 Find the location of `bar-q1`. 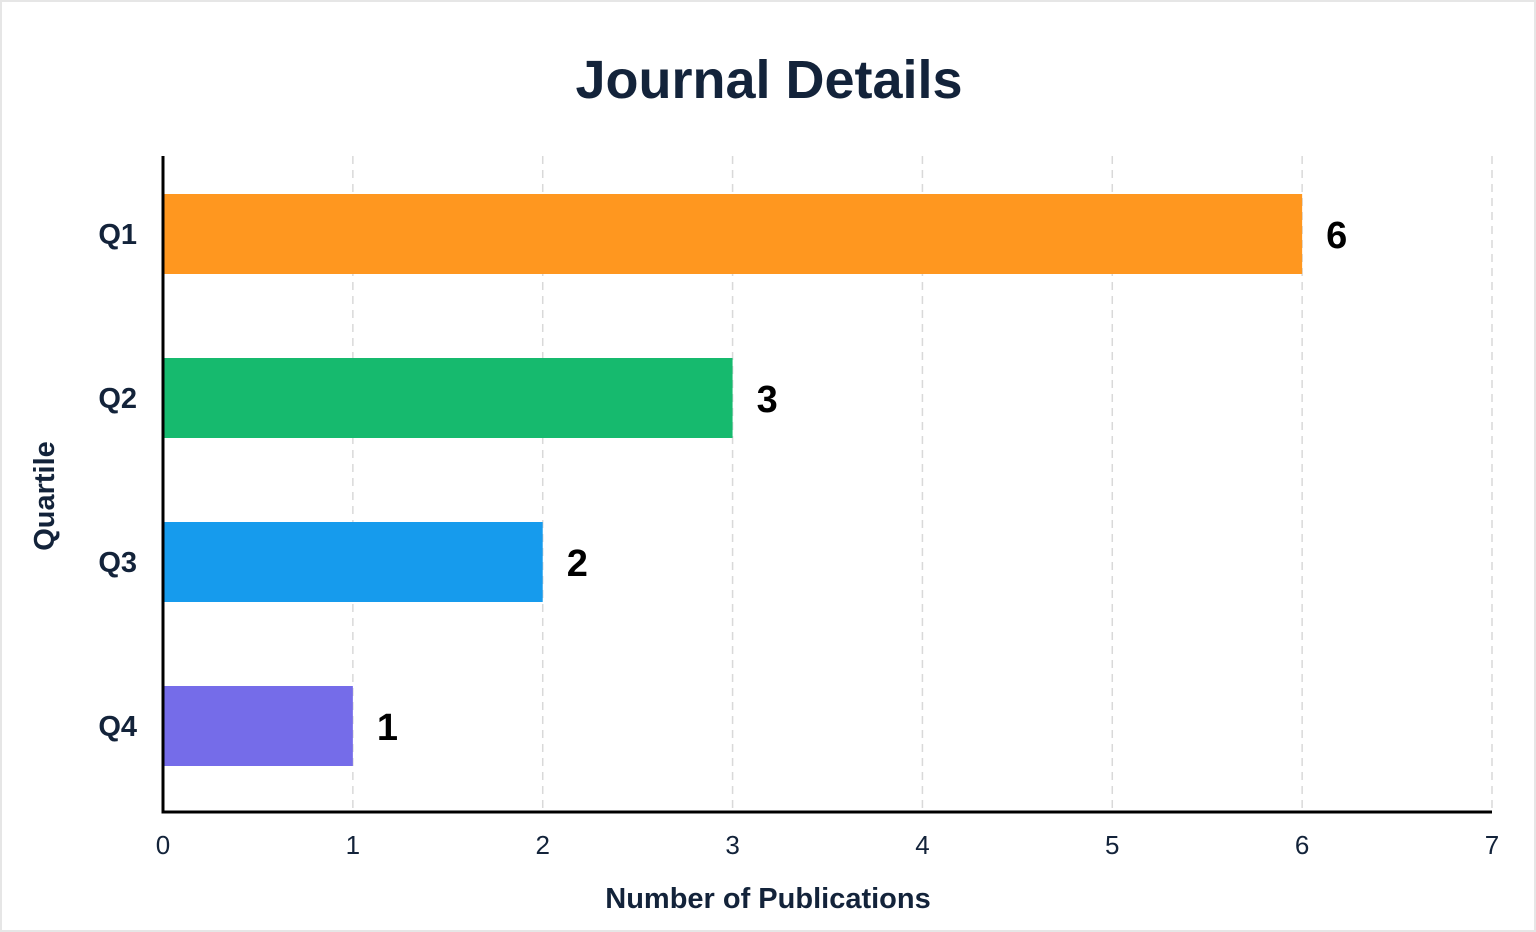

bar-q1 is located at coordinates (733, 234).